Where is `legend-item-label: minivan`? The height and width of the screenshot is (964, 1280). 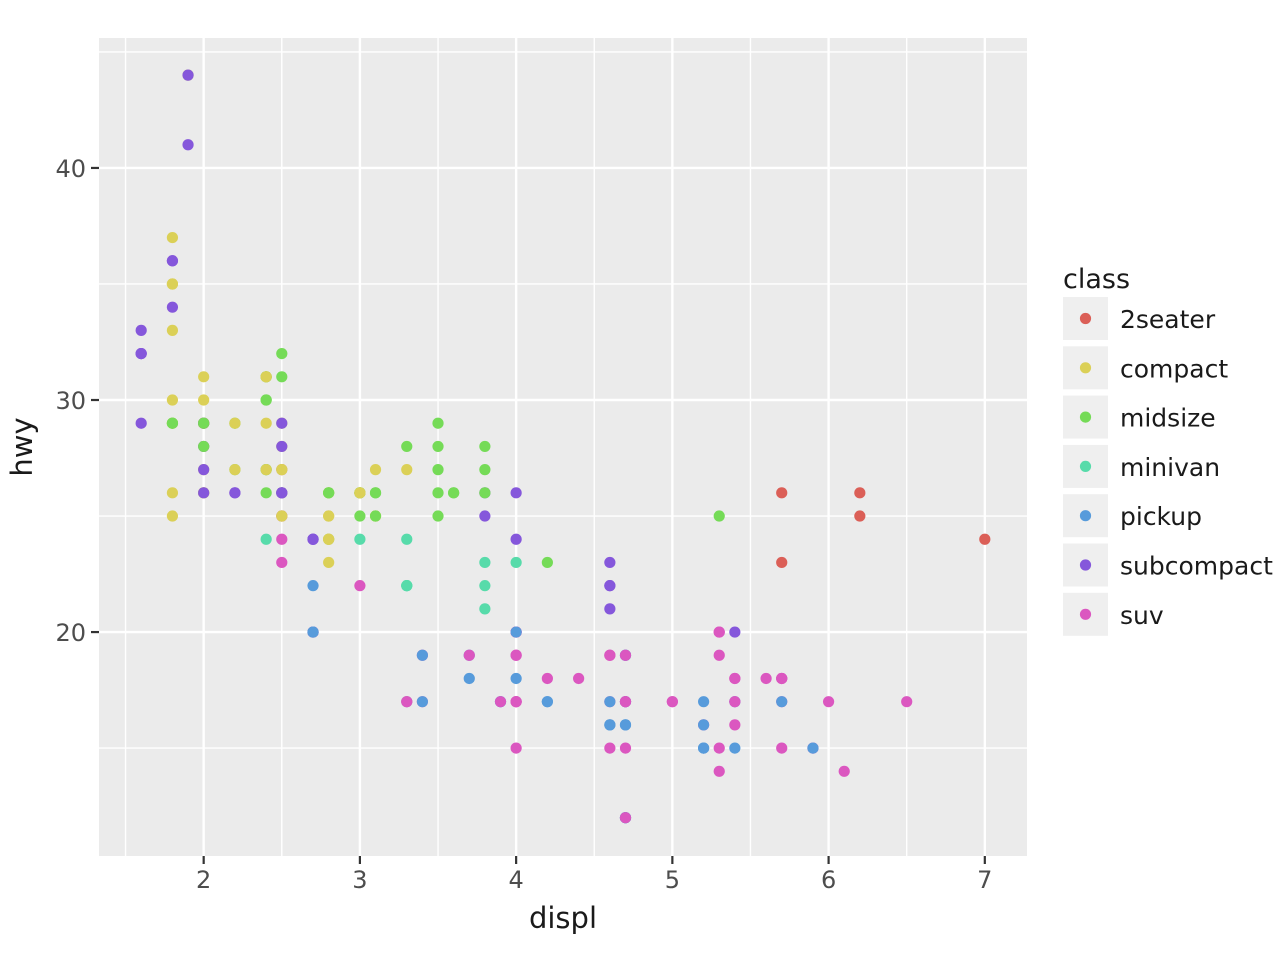 legend-item-label: minivan is located at coordinates (1170, 467).